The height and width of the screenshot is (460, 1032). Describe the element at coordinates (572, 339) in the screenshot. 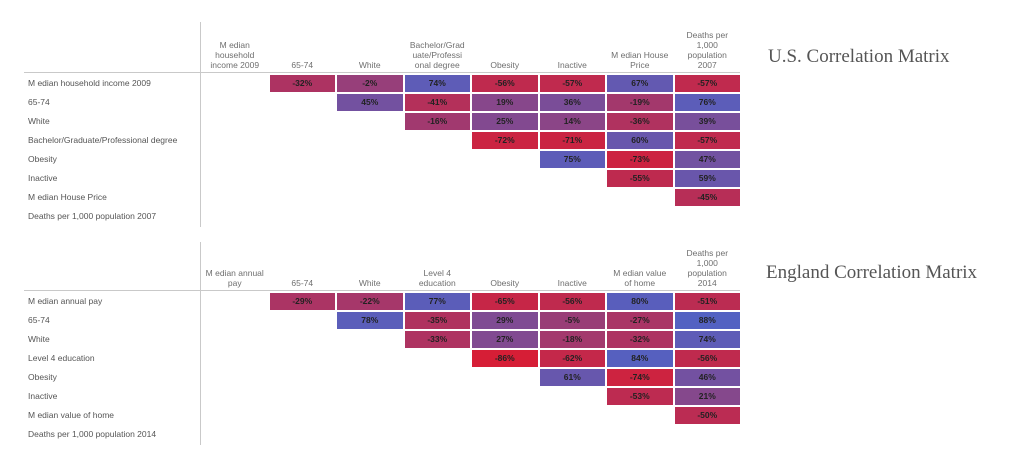

I see `heatmap-cell: -18%` at that location.